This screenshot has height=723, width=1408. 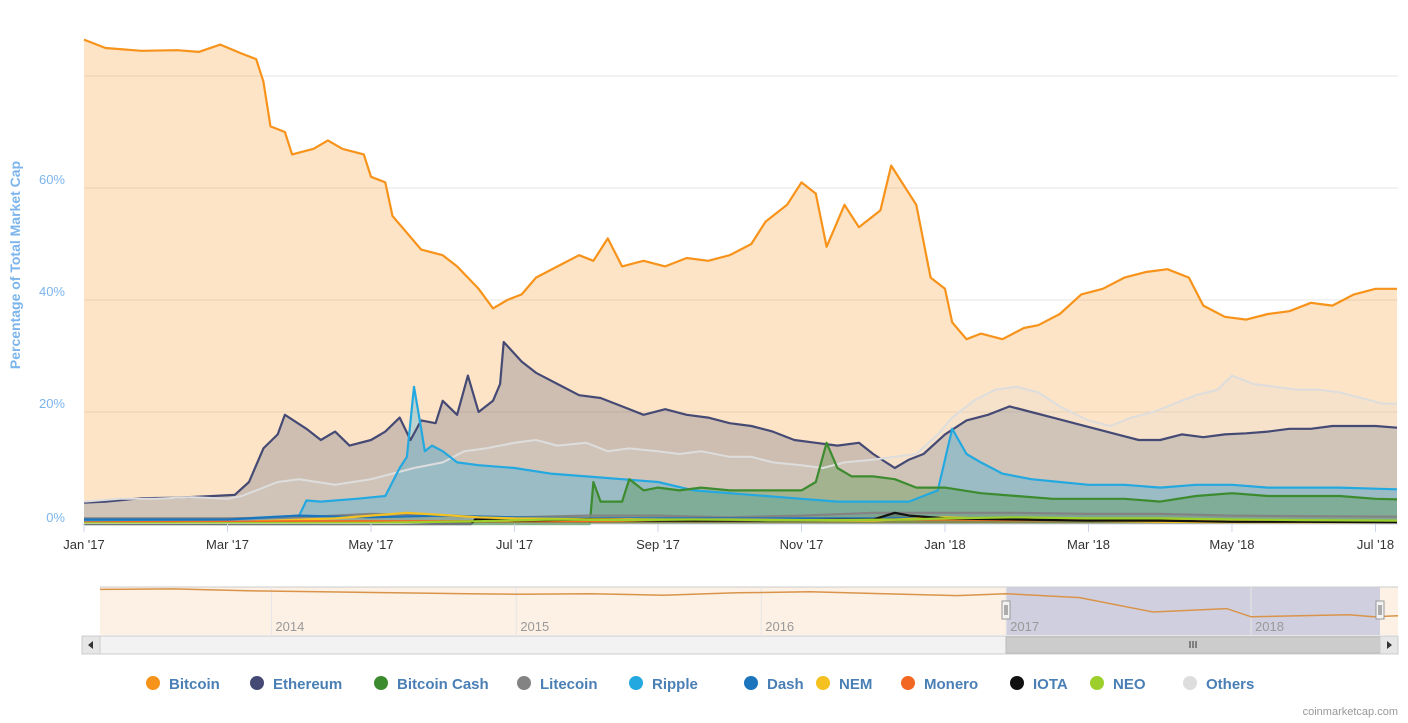 What do you see at coordinates (1375, 544) in the screenshot?
I see `x-tick-label: Jul '18` at bounding box center [1375, 544].